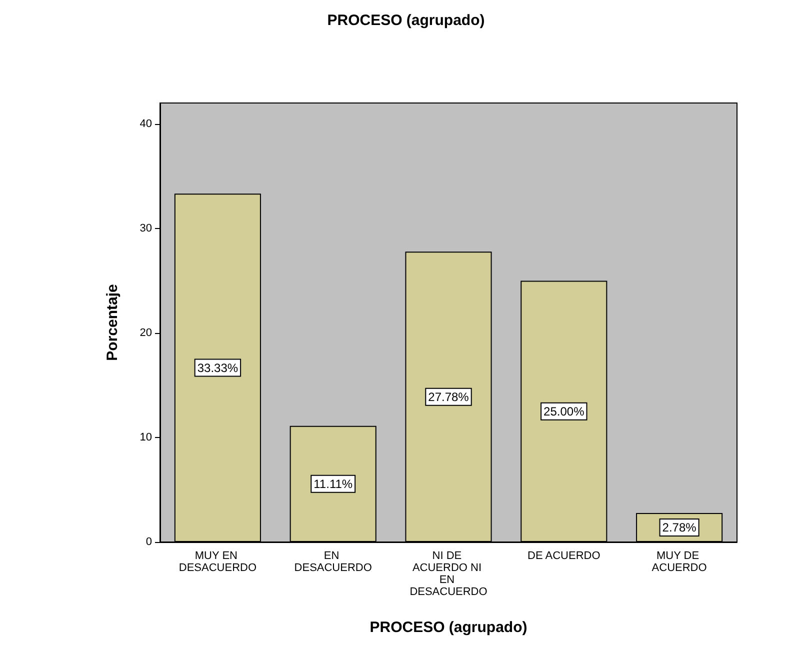  What do you see at coordinates (679, 527) in the screenshot?
I see `data-label: 2.78%` at bounding box center [679, 527].